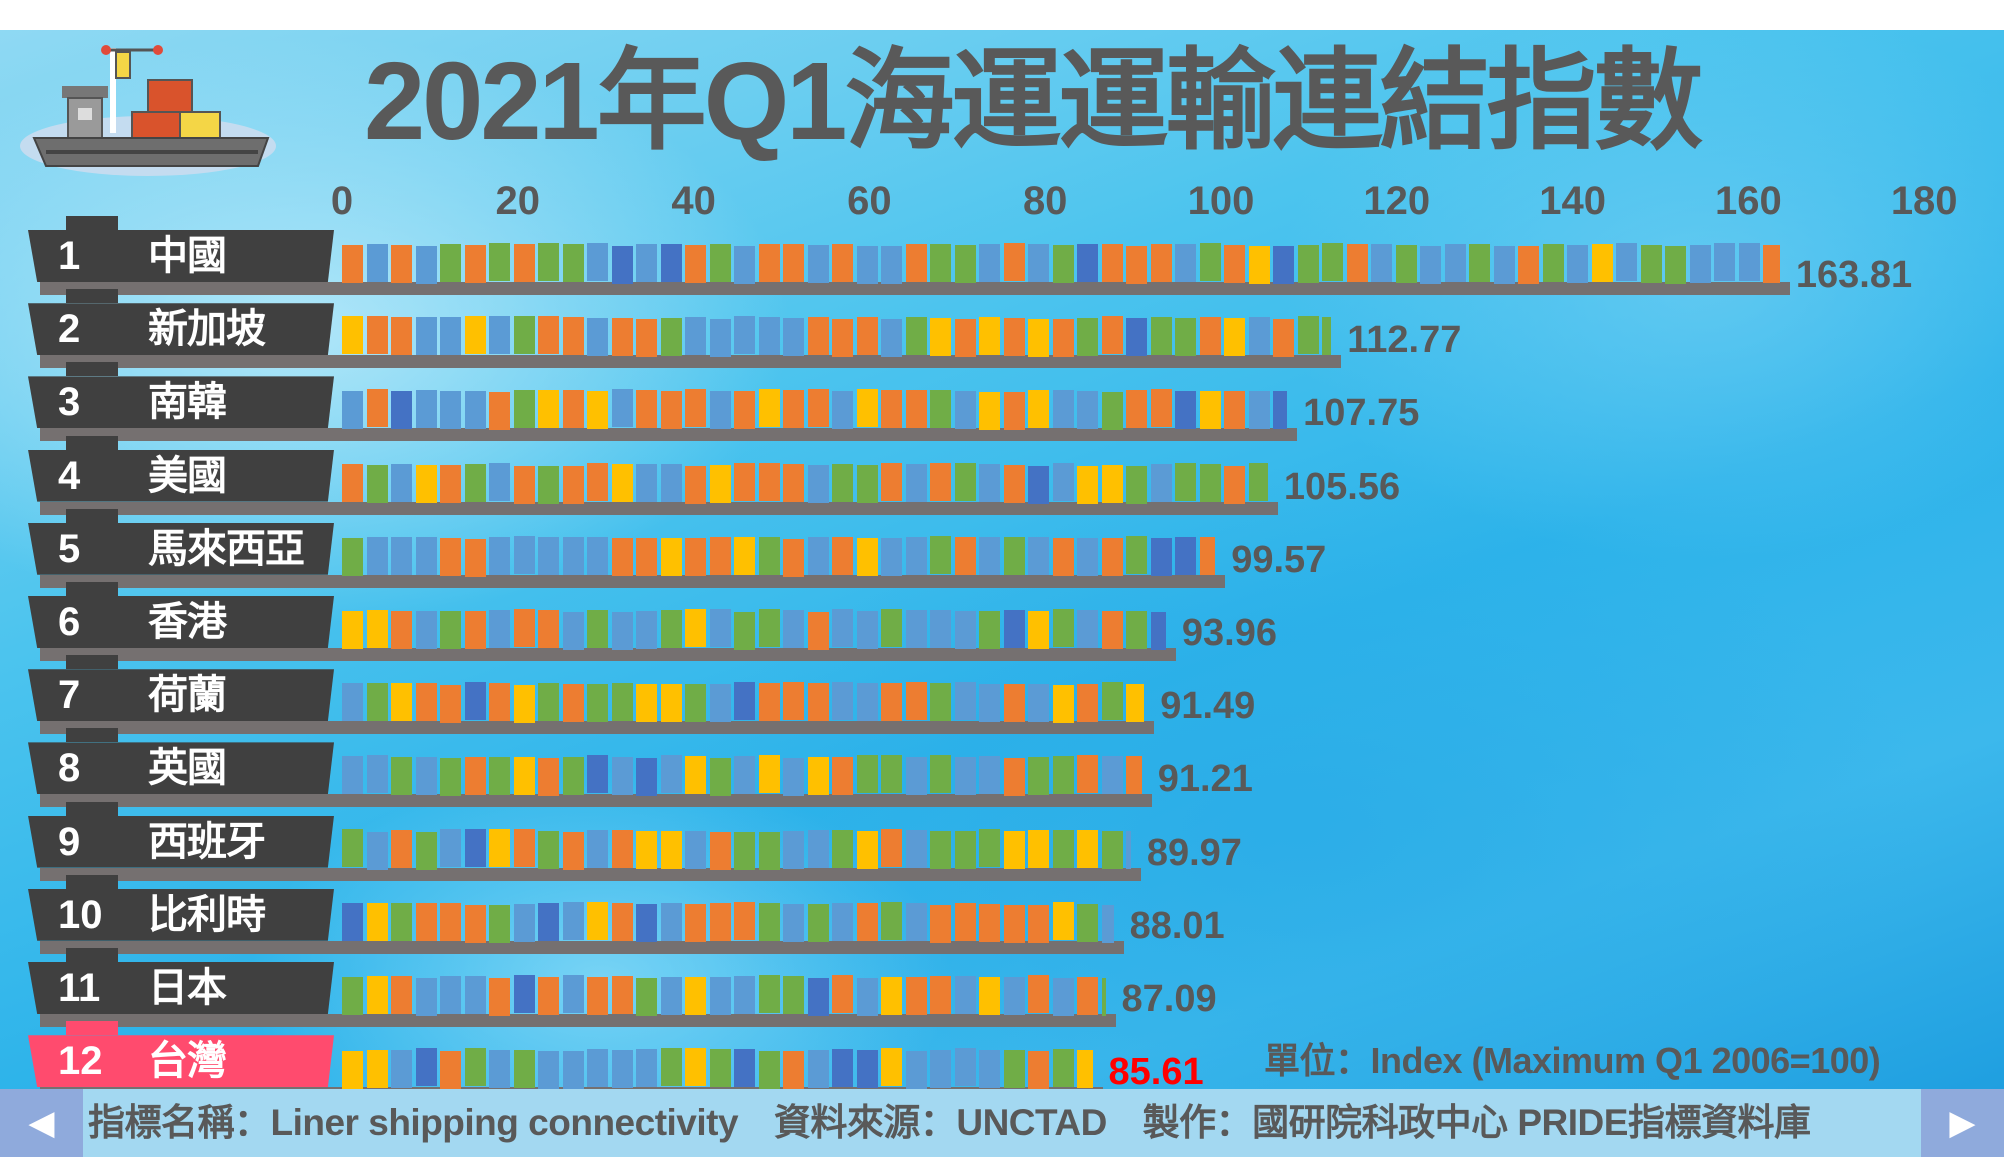  Describe the element at coordinates (1962, 1123) in the screenshot. I see `next-arrow-button: ▶` at that location.